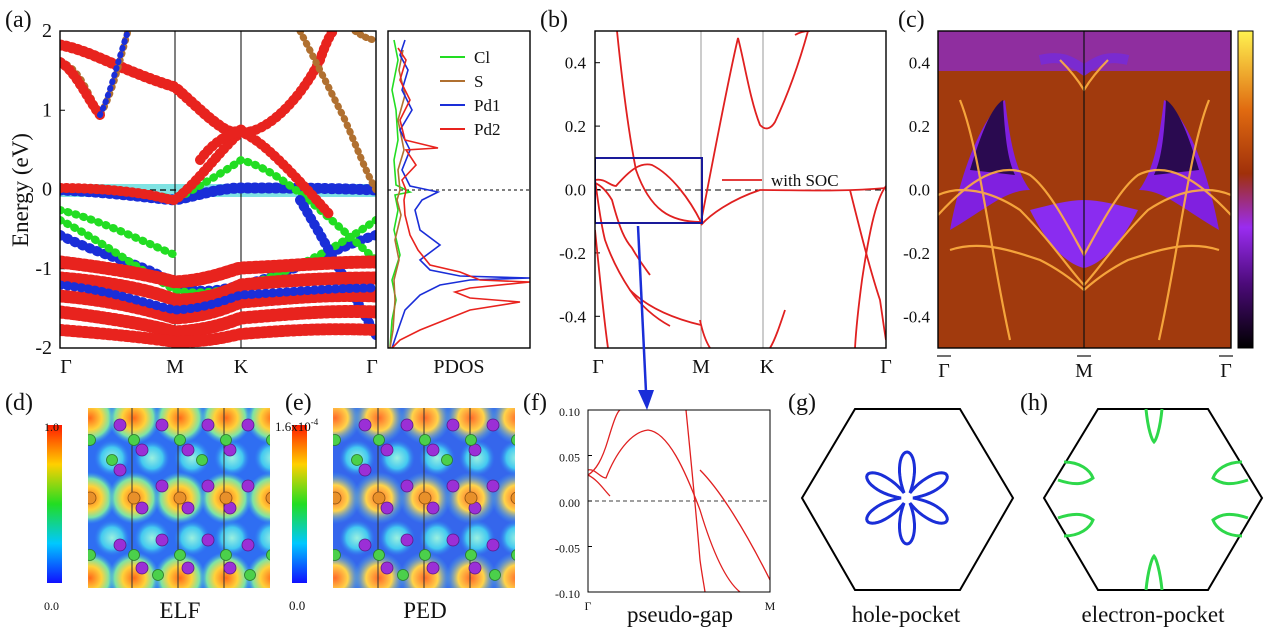 Image resolution: width=1270 pixels, height=643 pixels. Describe the element at coordinates (335, 267) in the screenshot. I see `band-pd1-diag` at that location.